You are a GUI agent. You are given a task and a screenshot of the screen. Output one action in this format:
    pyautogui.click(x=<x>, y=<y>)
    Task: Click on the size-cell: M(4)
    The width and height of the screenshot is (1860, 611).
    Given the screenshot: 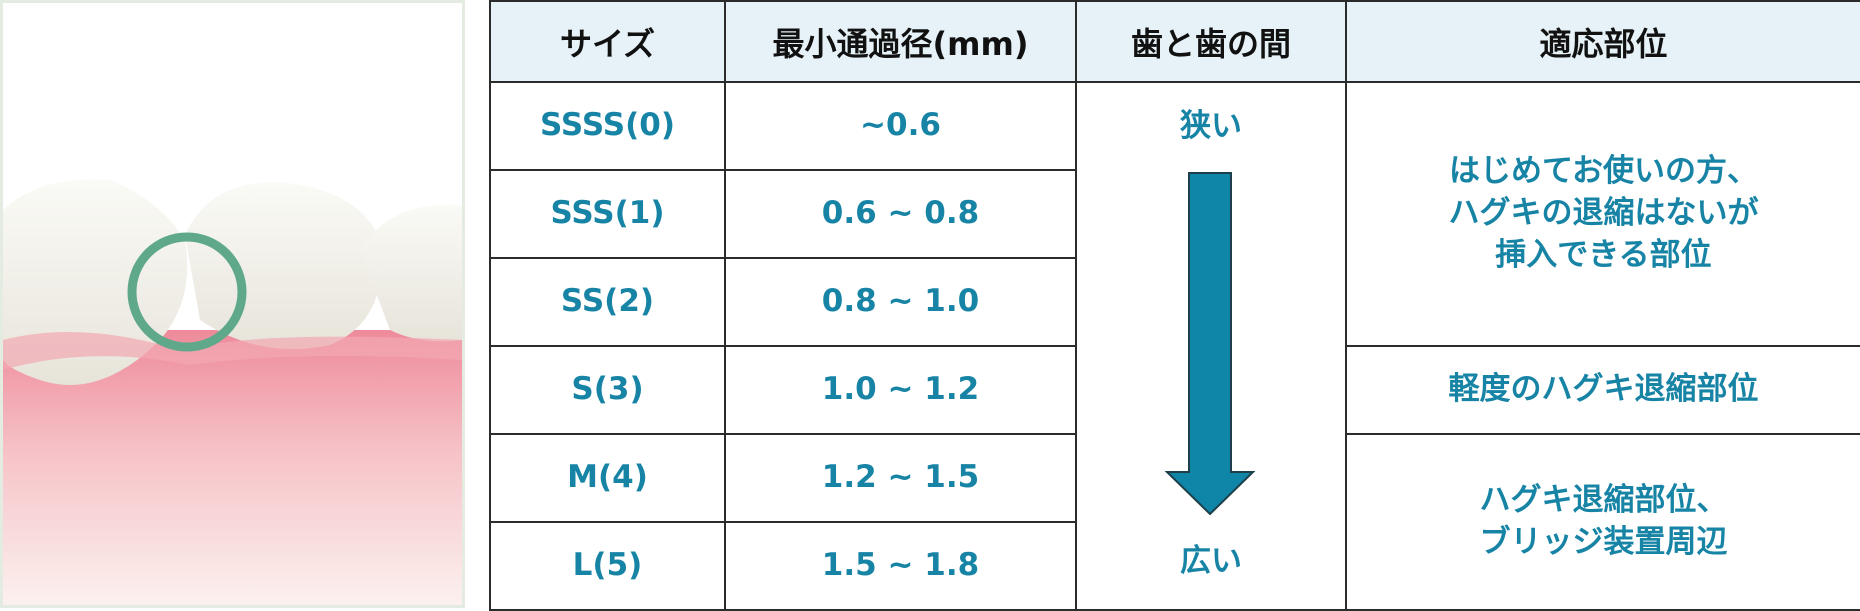 What is the action you would take?
    pyautogui.click(x=607, y=478)
    